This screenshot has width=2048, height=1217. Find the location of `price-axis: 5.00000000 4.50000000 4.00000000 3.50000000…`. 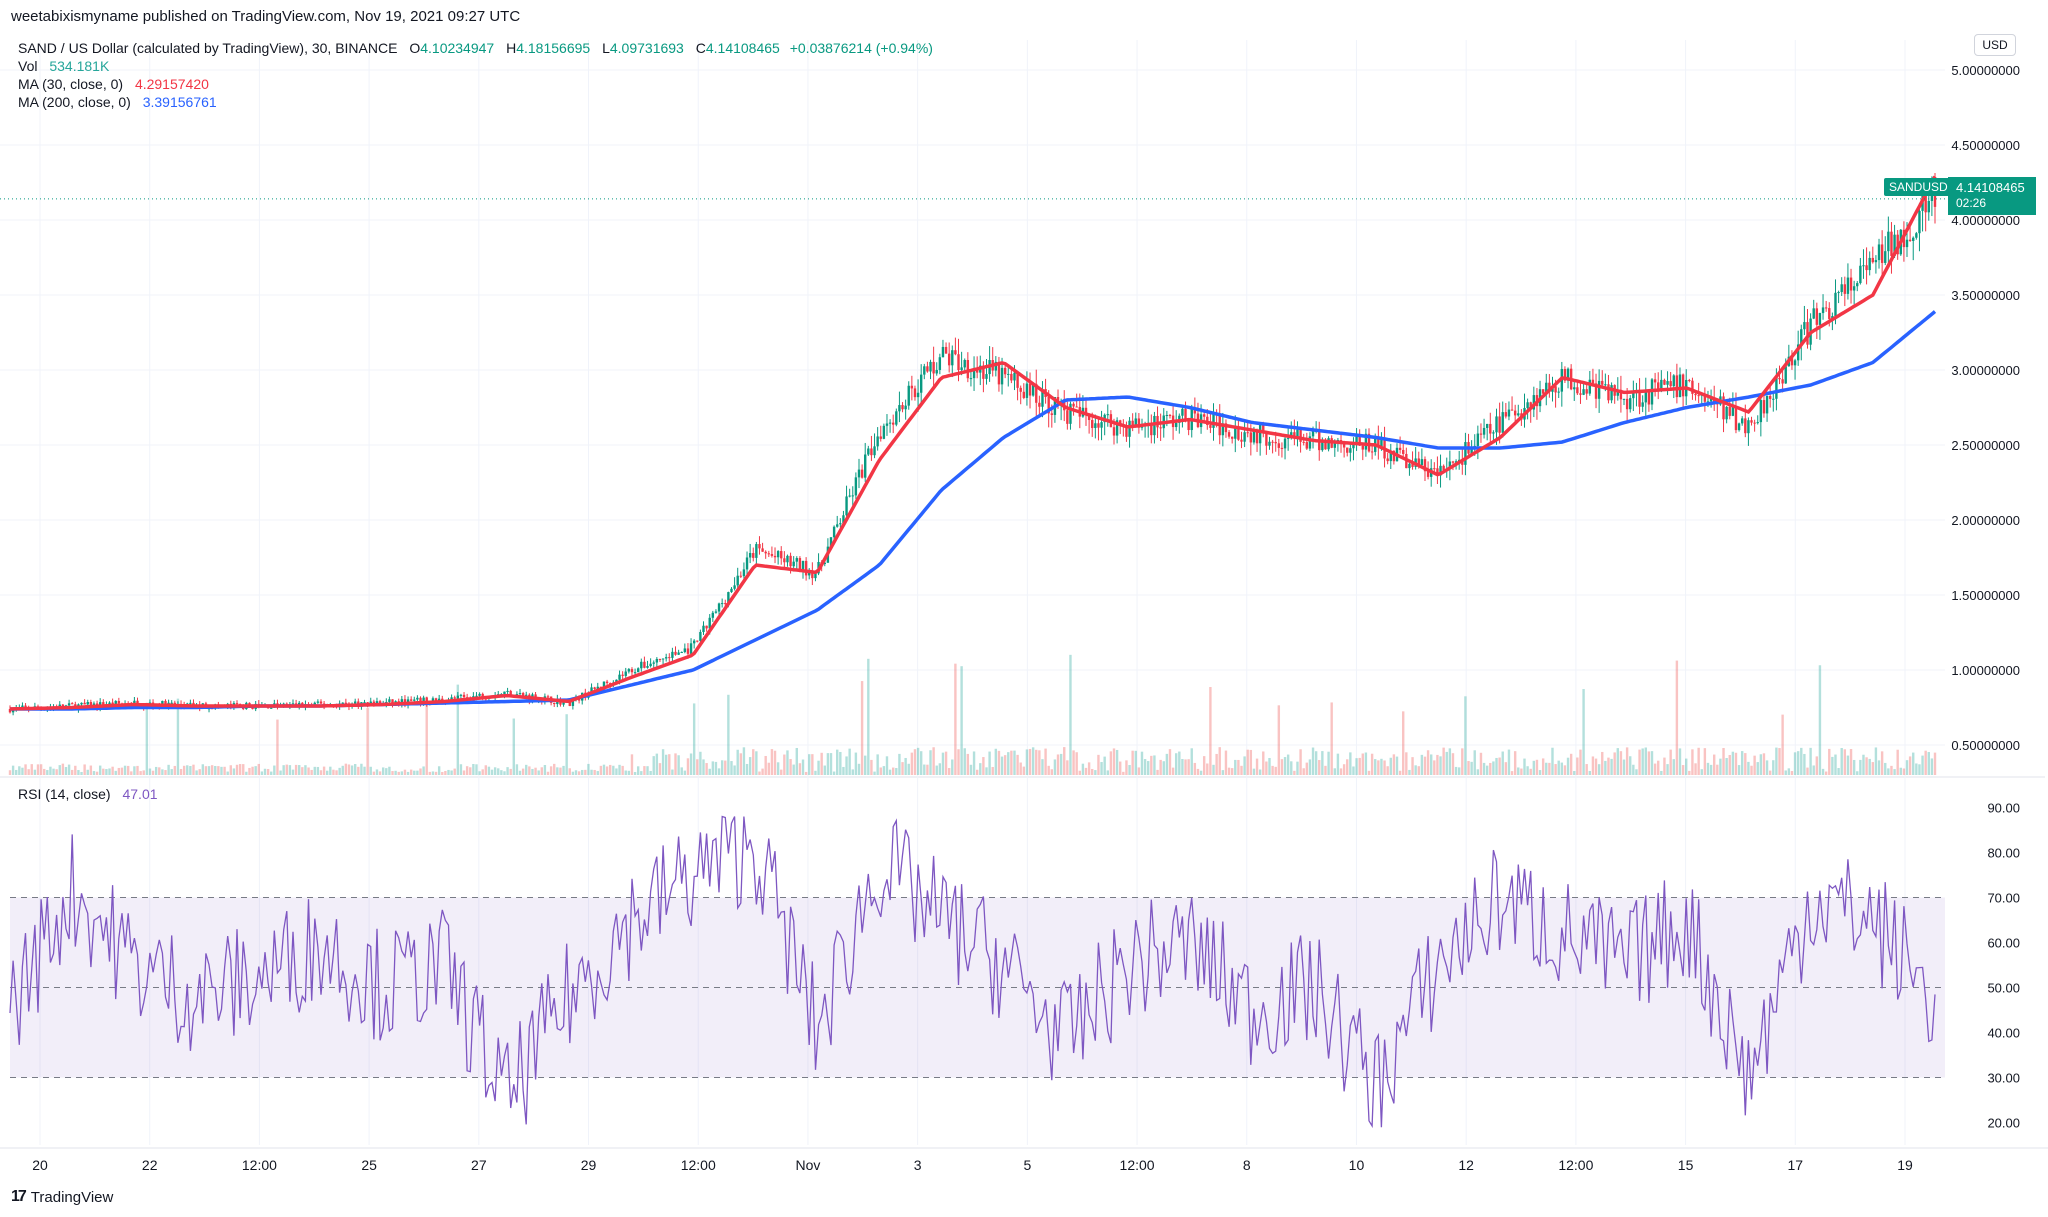

price-axis: 5.00000000 4.50000000 4.00000000 3.50000000… is located at coordinates (1985, 408).